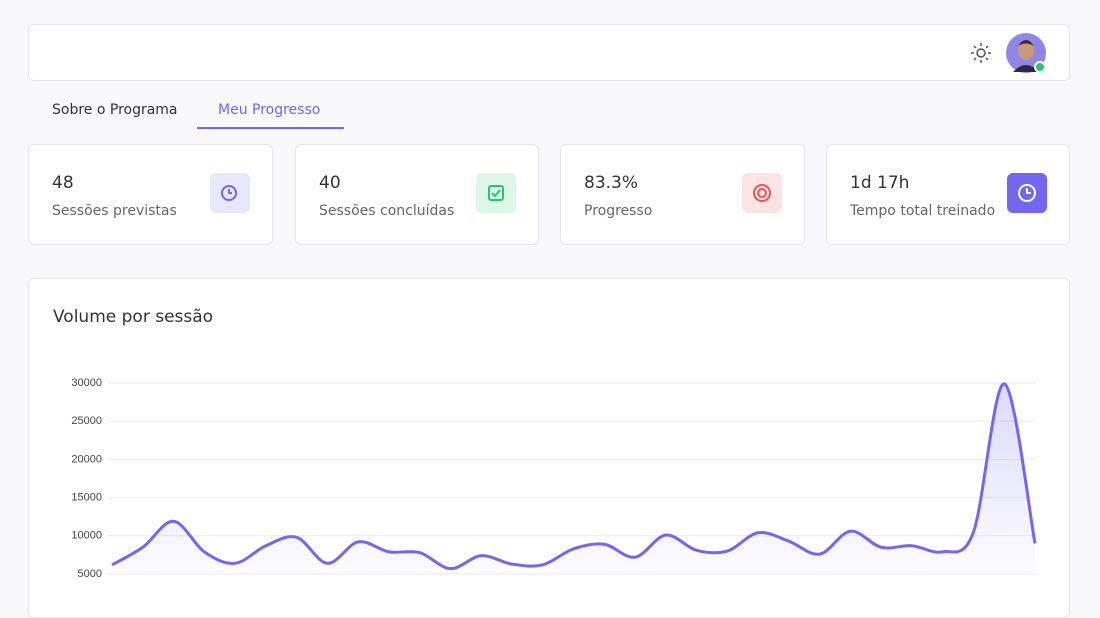 This screenshot has height=618, width=1100. Describe the element at coordinates (1027, 54) in the screenshot. I see `avatar` at that location.